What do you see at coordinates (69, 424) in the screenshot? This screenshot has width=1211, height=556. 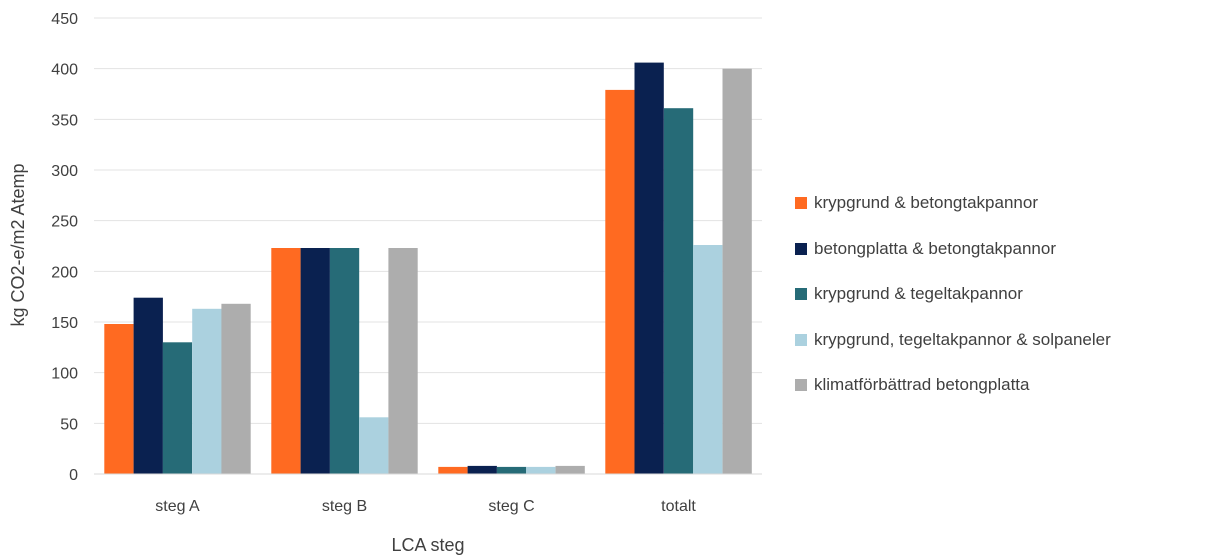 I see `y-tick-label: 50` at bounding box center [69, 424].